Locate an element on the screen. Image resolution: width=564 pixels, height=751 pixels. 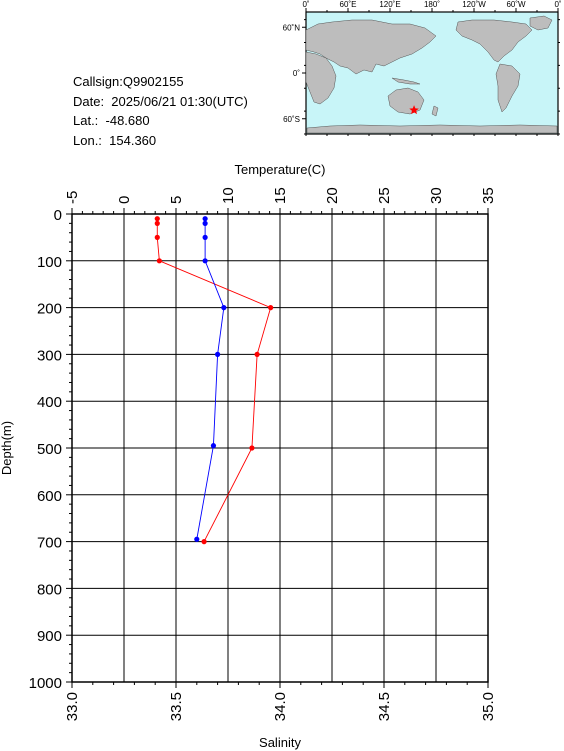
salinity-tick-label: 33.0 is located at coordinates (72, 706).